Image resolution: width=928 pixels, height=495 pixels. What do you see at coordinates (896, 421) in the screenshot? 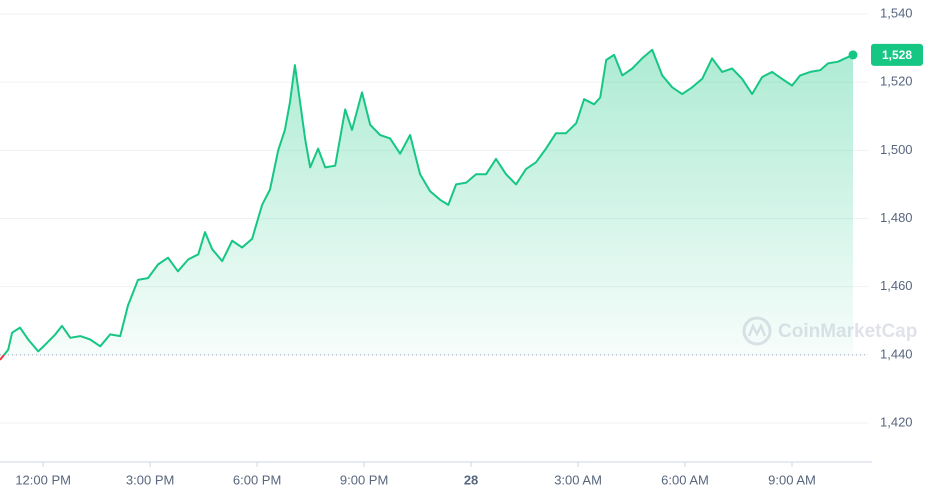
I see `y-tick-label: 1,420` at bounding box center [896, 421].